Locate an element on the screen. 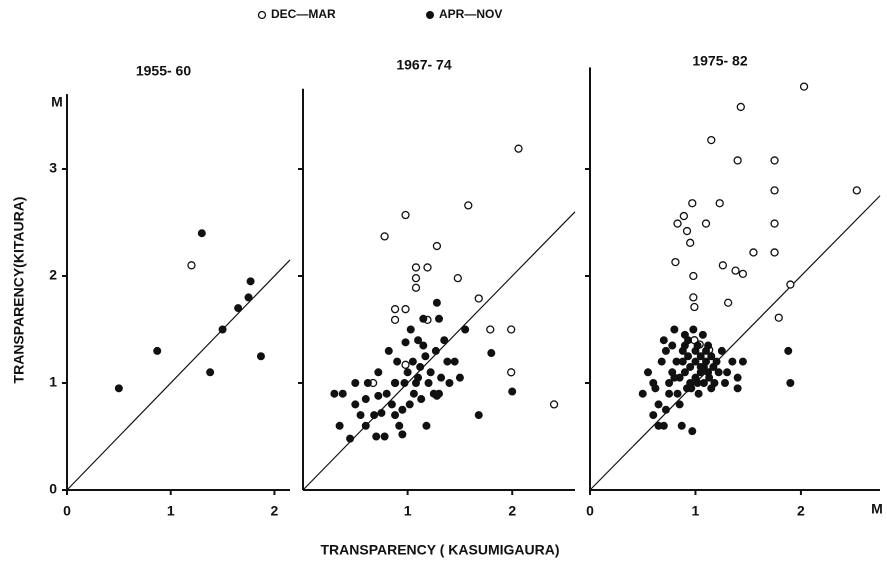 This screenshot has height=564, width=887. y-tick-label: 3 is located at coordinates (53, 168).